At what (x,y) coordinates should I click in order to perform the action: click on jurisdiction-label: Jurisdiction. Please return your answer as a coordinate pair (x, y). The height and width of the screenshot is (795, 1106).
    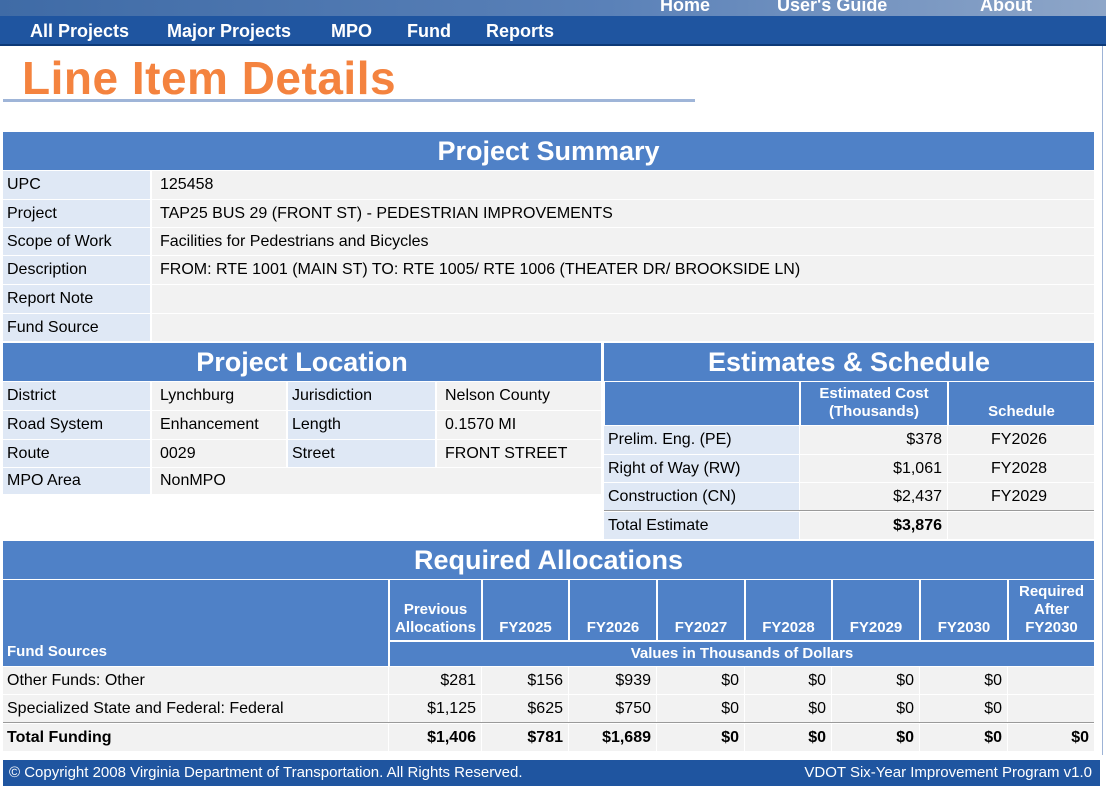
    Looking at the image, I should click on (361, 396).